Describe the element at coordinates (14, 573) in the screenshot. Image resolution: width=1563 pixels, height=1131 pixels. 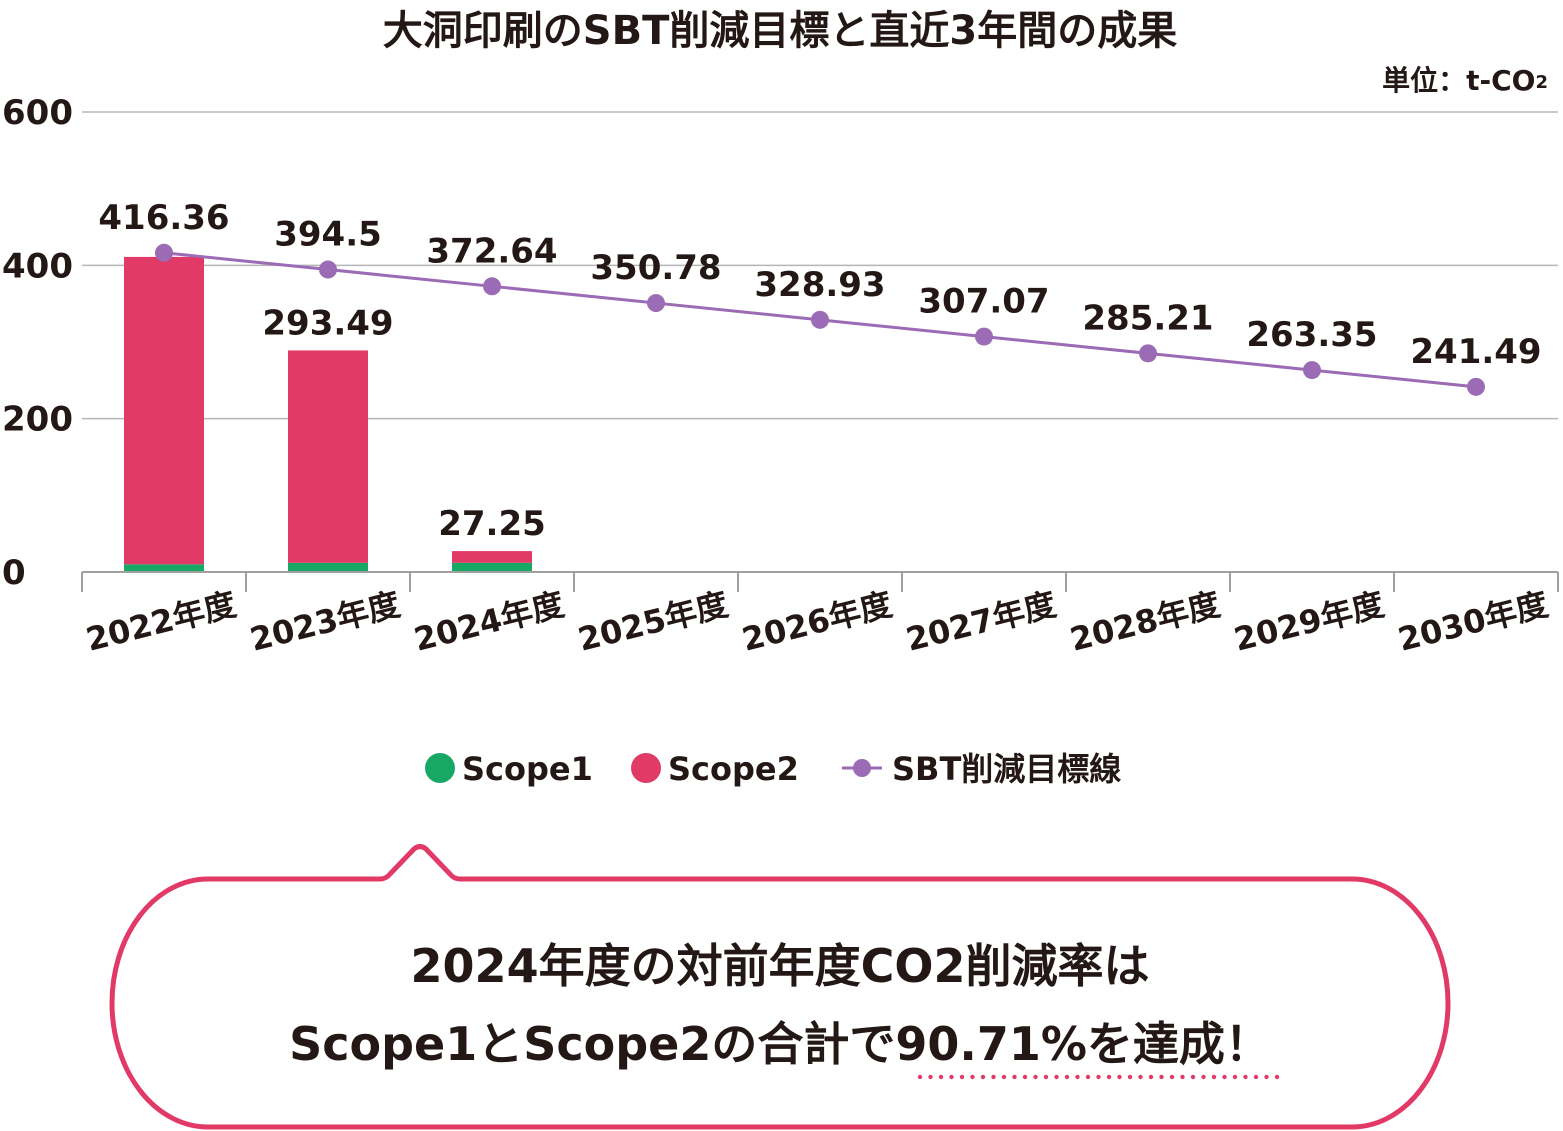
I see `y-tick-label: 0` at that location.